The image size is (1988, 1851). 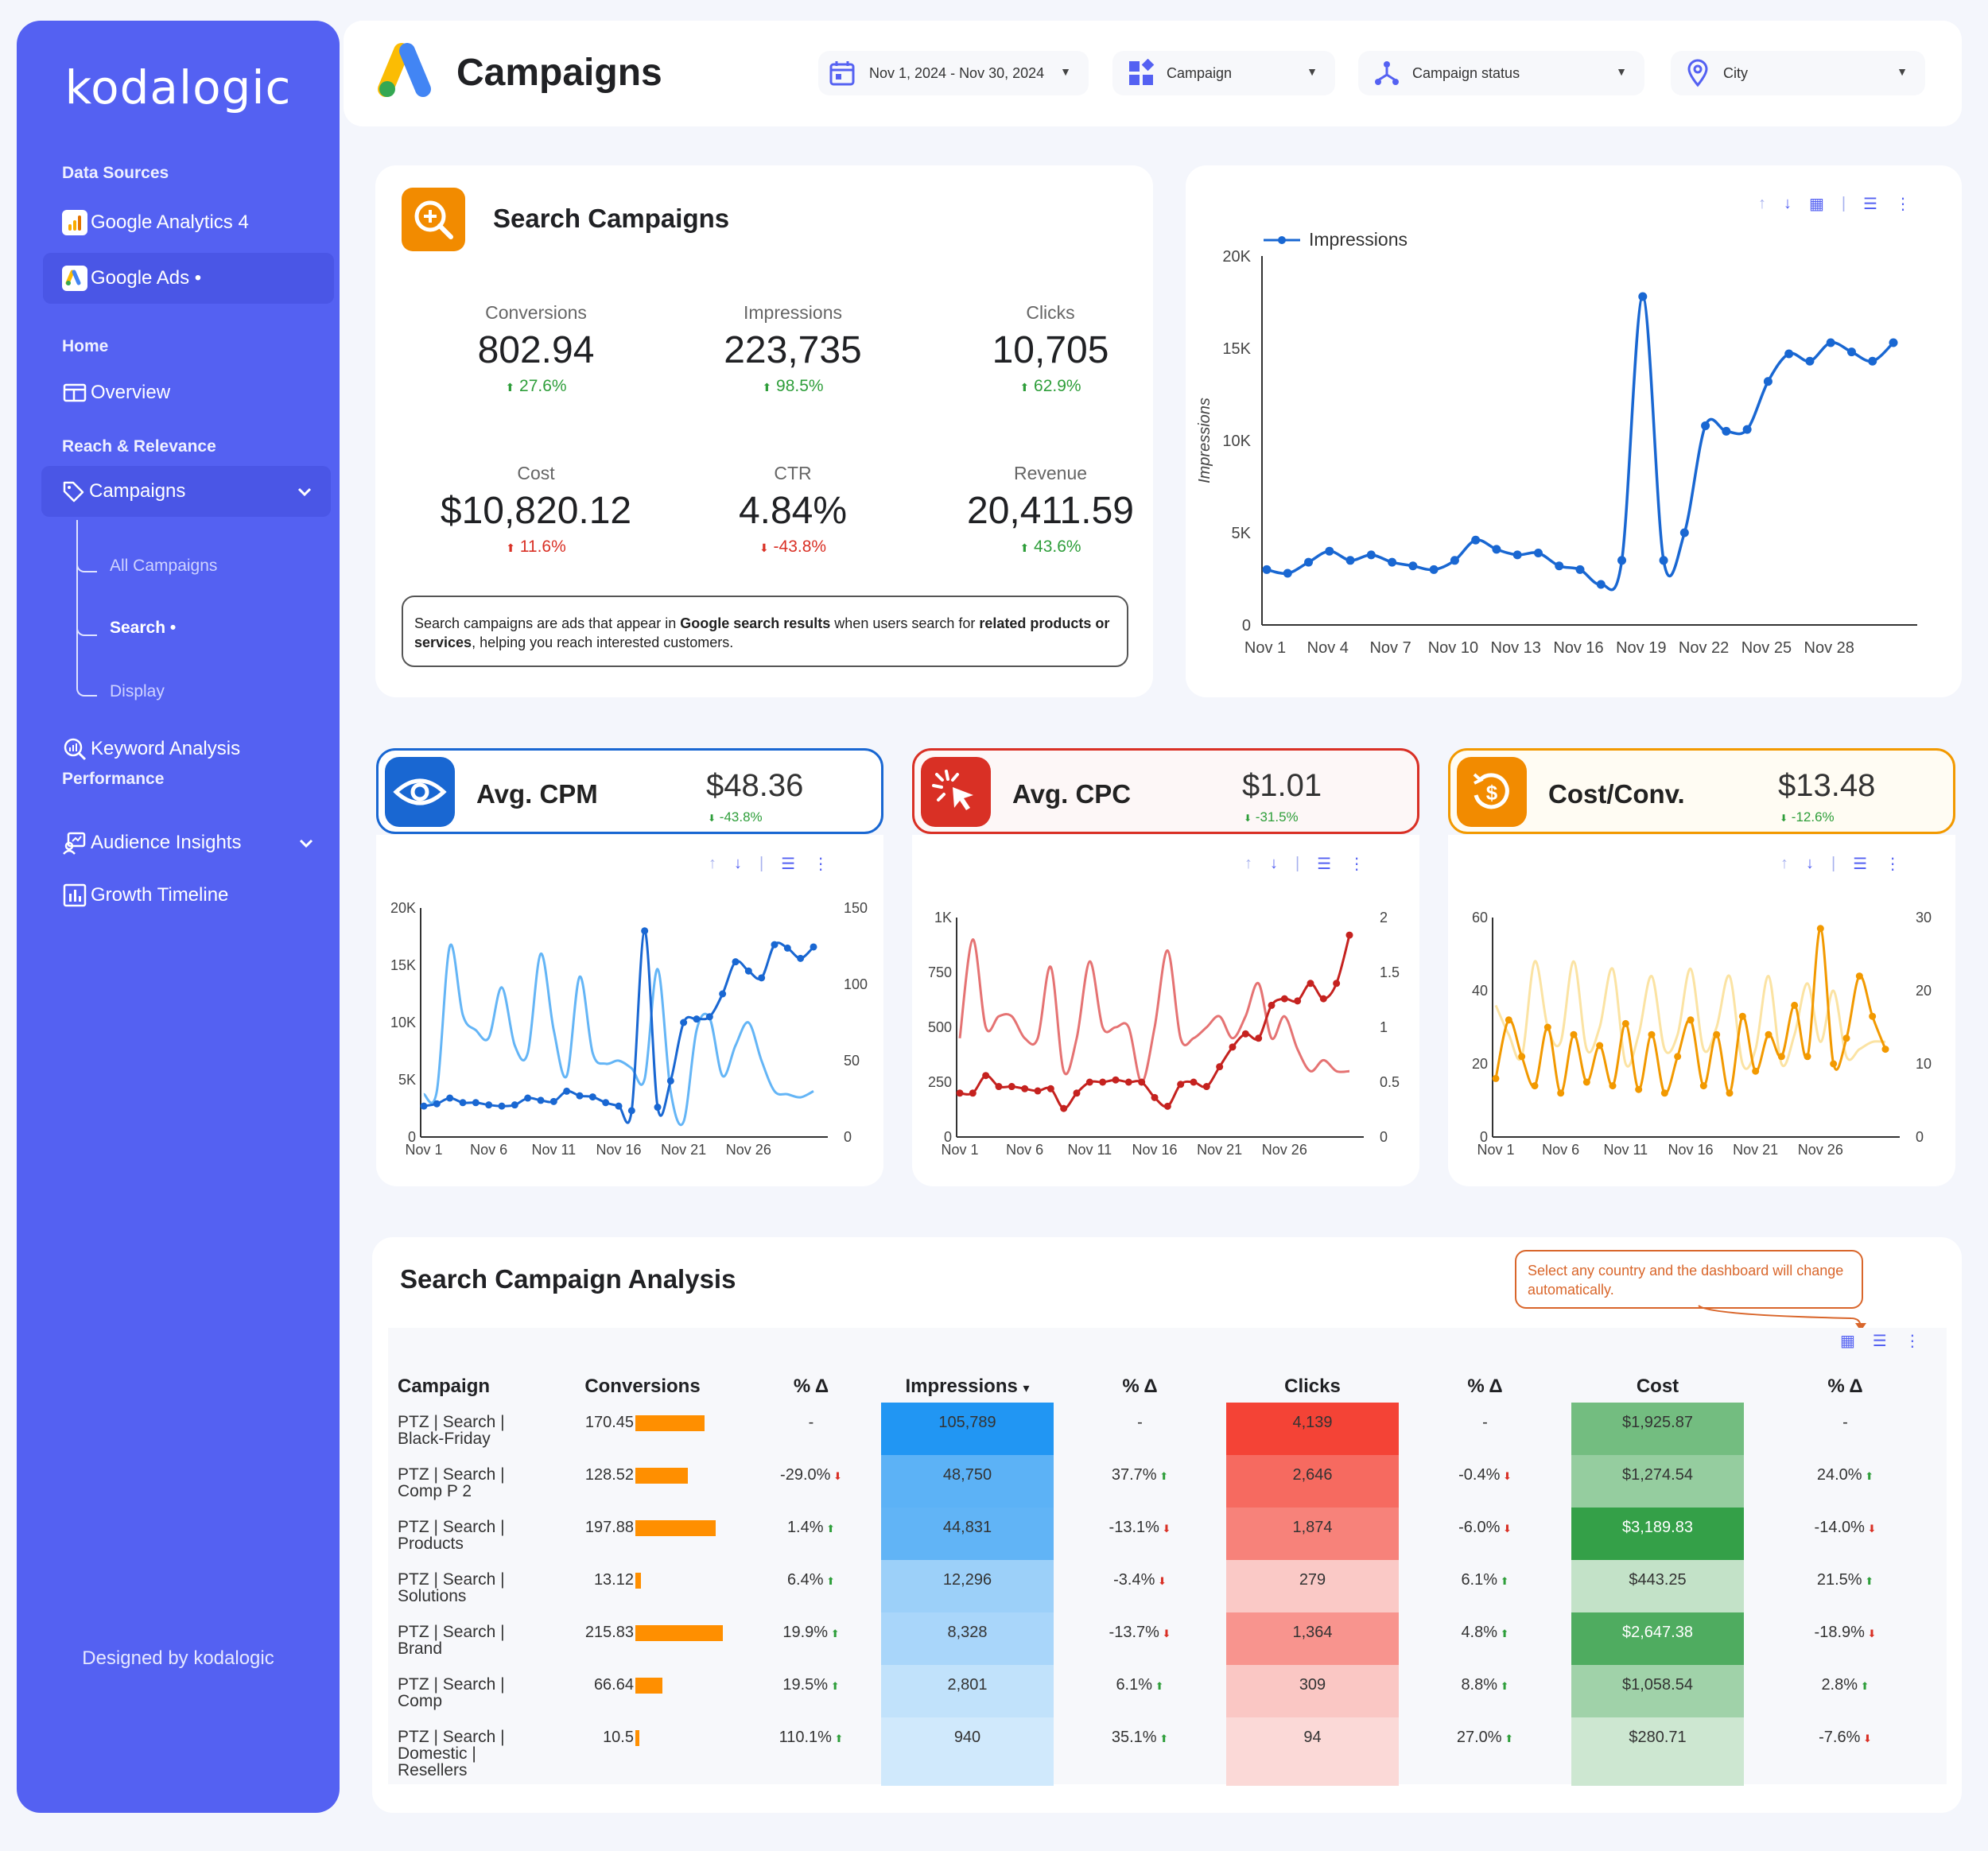 What do you see at coordinates (793, 511) in the screenshot?
I see `kpi-value: 4.84%` at bounding box center [793, 511].